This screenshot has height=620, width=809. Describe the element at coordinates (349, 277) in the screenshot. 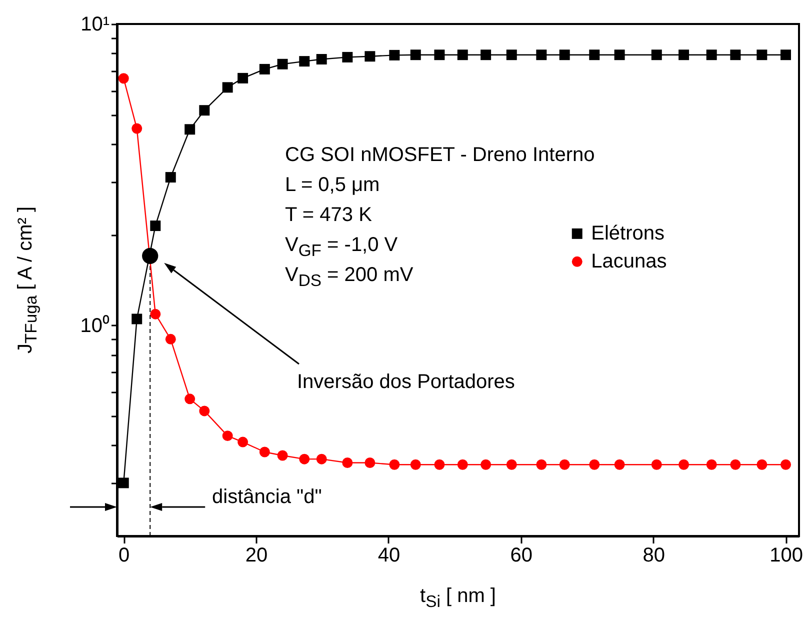

I see `annotation: V$_{DS}$ = 200 mV` at that location.